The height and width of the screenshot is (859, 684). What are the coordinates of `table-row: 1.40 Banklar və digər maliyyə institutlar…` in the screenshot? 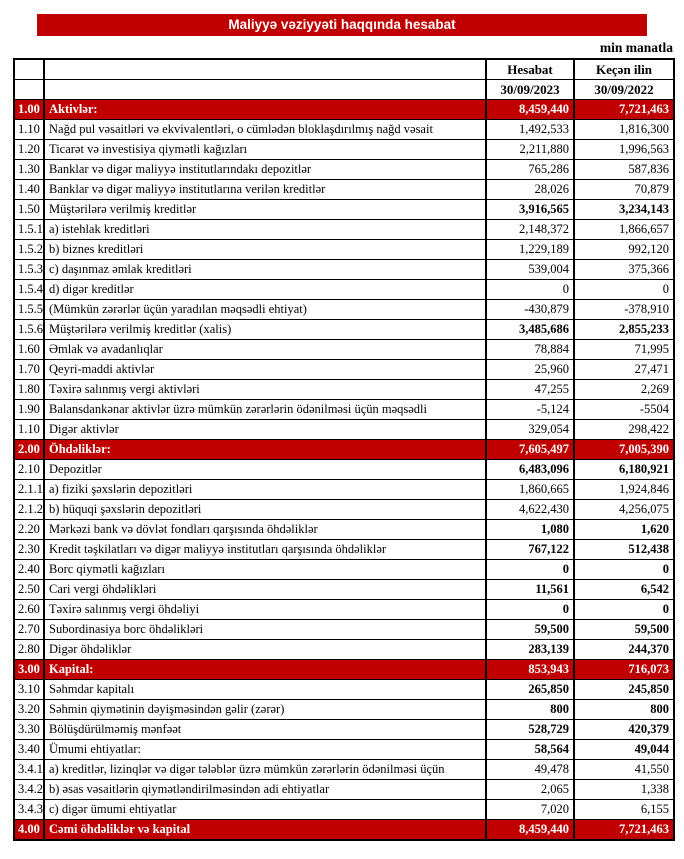 It's located at (344, 189).